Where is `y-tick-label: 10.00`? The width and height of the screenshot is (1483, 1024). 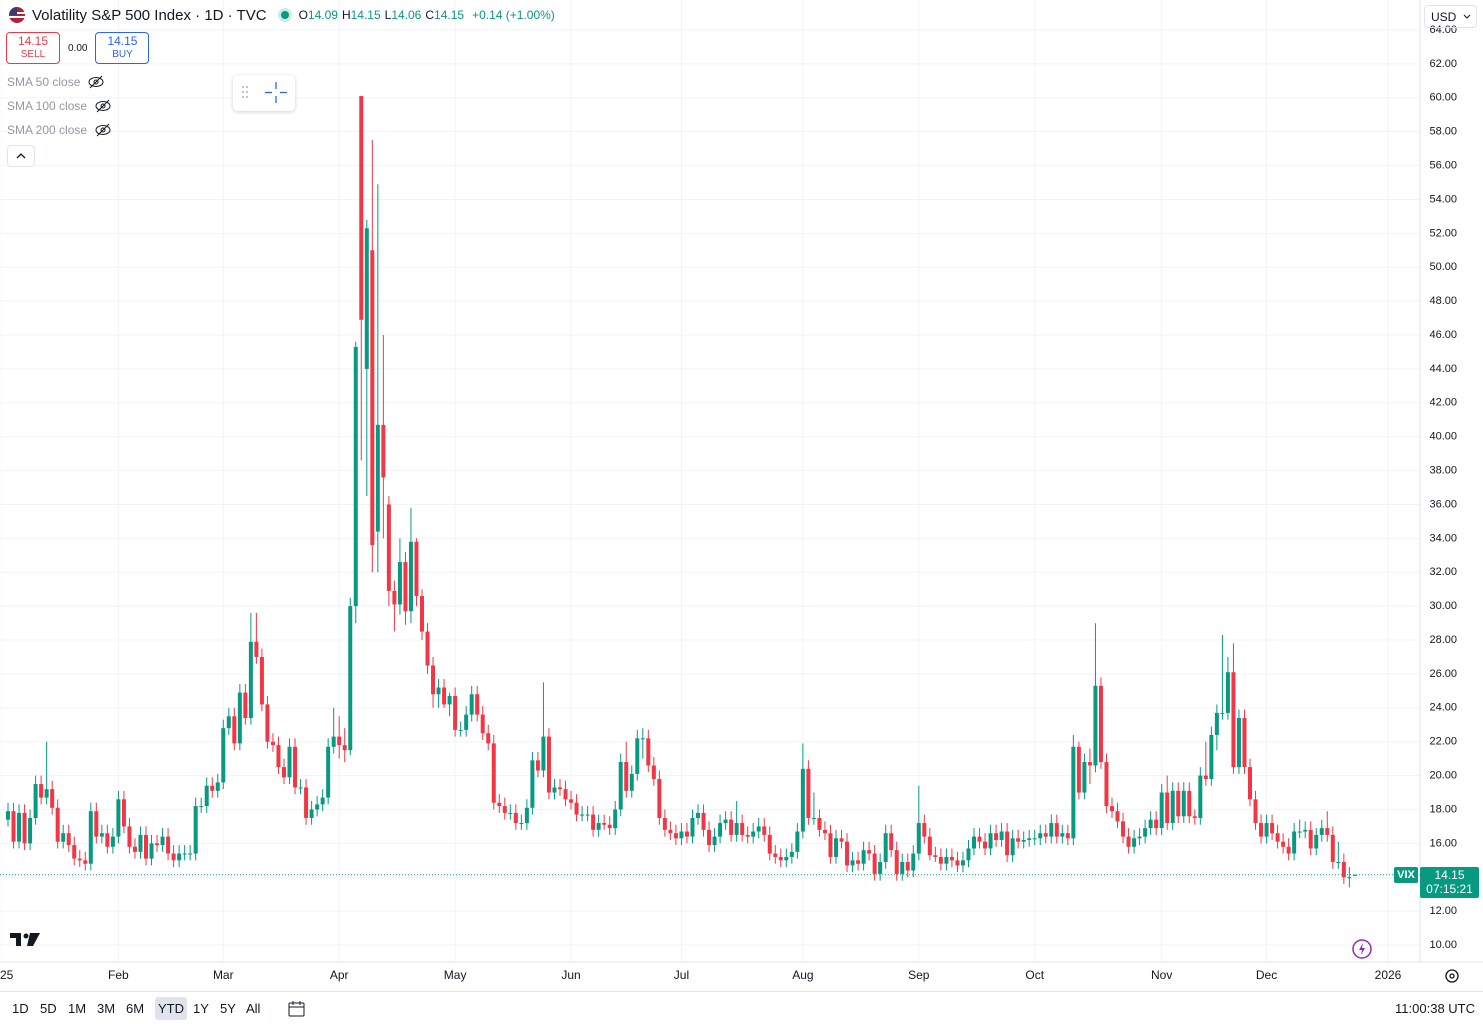 y-tick-label: 10.00 is located at coordinates (1443, 945).